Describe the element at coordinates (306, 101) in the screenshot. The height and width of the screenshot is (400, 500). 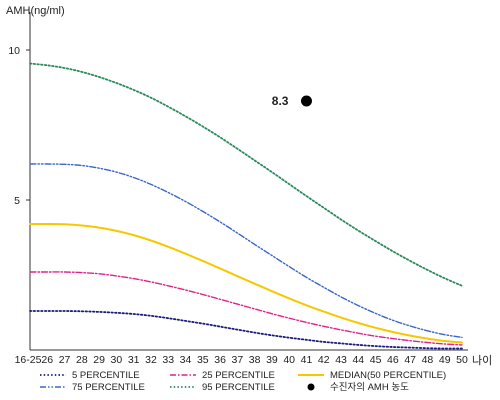
I see `highlight-point` at that location.